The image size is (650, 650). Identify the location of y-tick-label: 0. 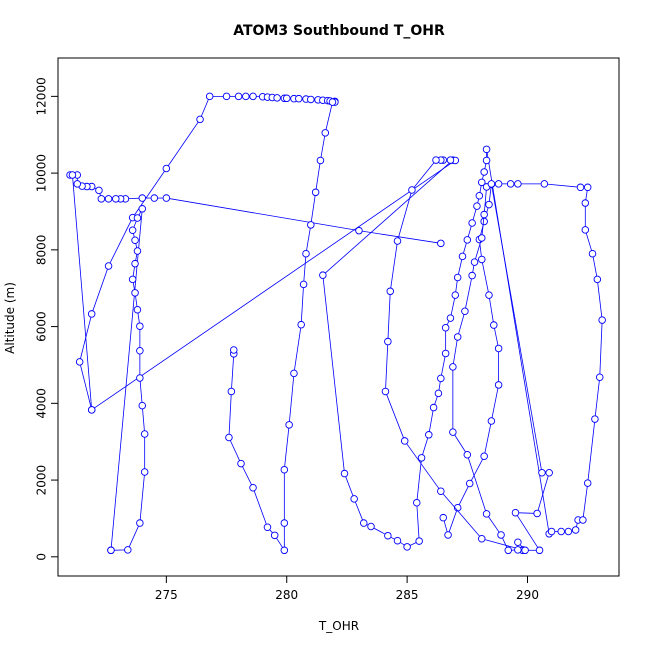
(42, 557).